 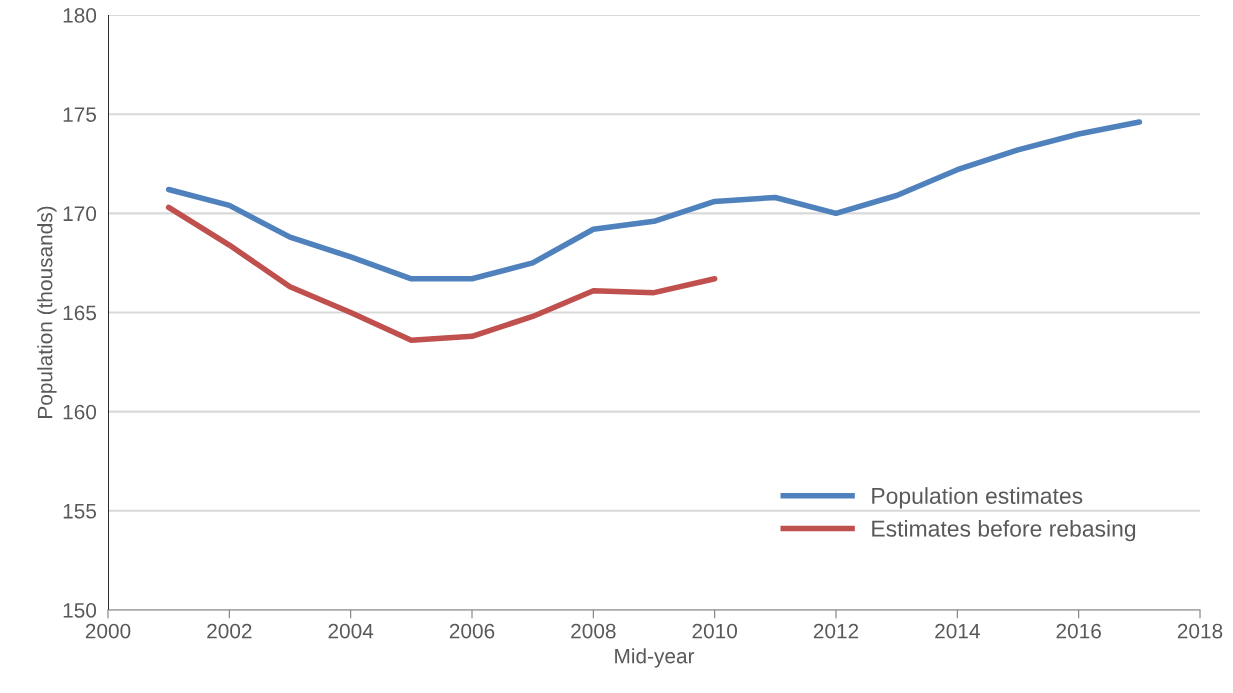 What do you see at coordinates (977, 498) in the screenshot?
I see `legend-label: Population estimates` at bounding box center [977, 498].